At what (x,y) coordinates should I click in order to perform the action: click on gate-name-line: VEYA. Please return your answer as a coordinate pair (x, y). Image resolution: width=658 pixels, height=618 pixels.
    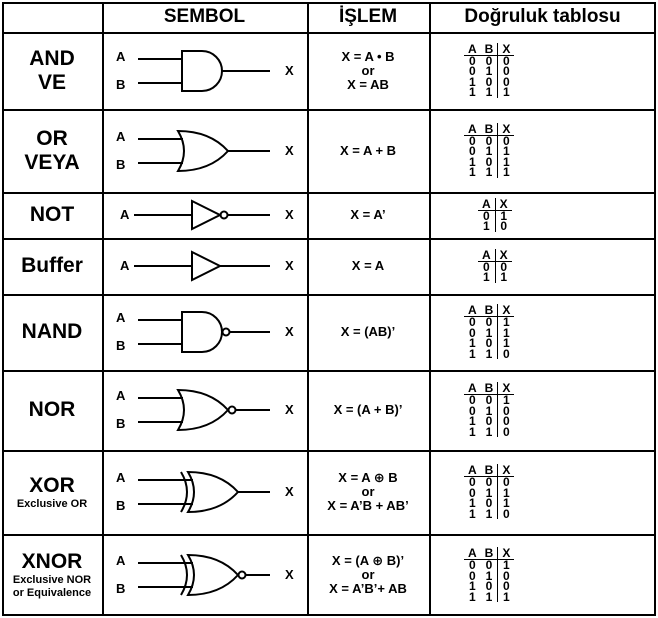
    Looking at the image, I should click on (52, 162).